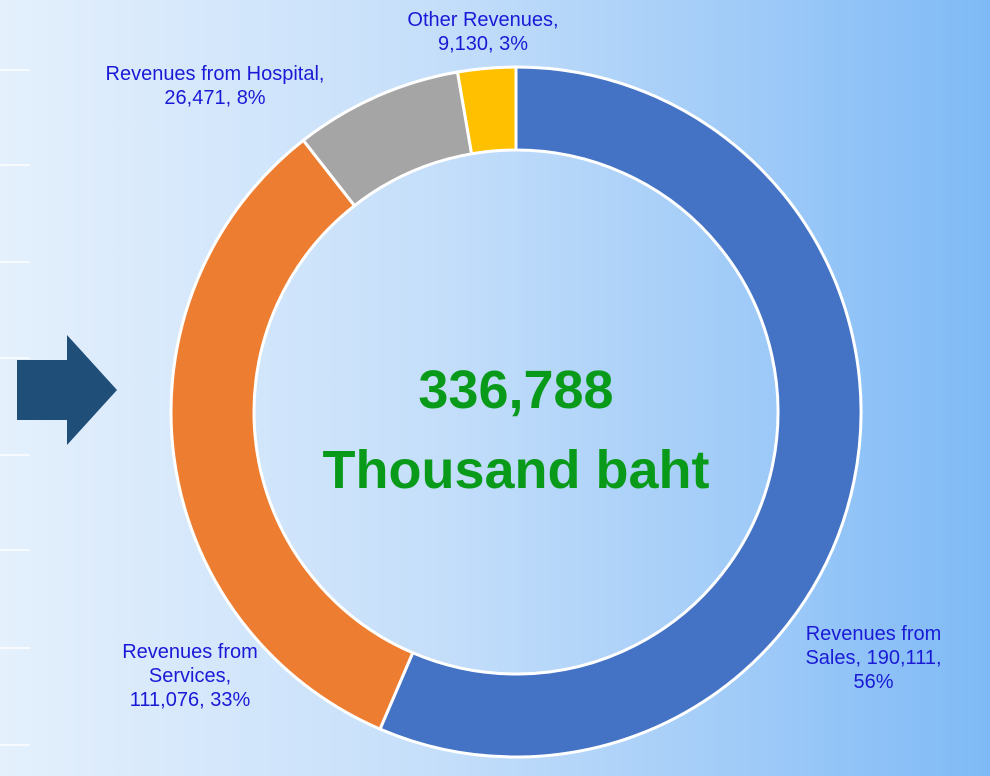 This screenshot has height=776, width=990. What do you see at coordinates (198, 98) in the screenshot?
I see `label-value: 26,471,` at bounding box center [198, 98].